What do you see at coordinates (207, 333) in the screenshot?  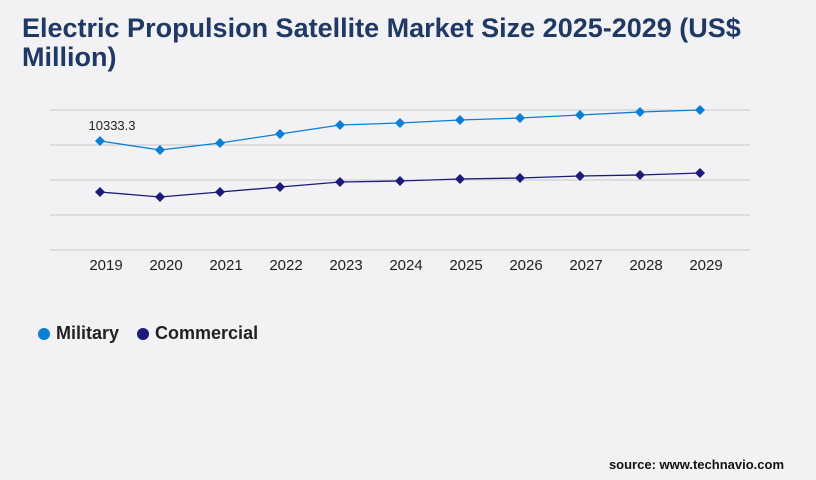 I see `legend-label-commercial: Commercial` at bounding box center [207, 333].